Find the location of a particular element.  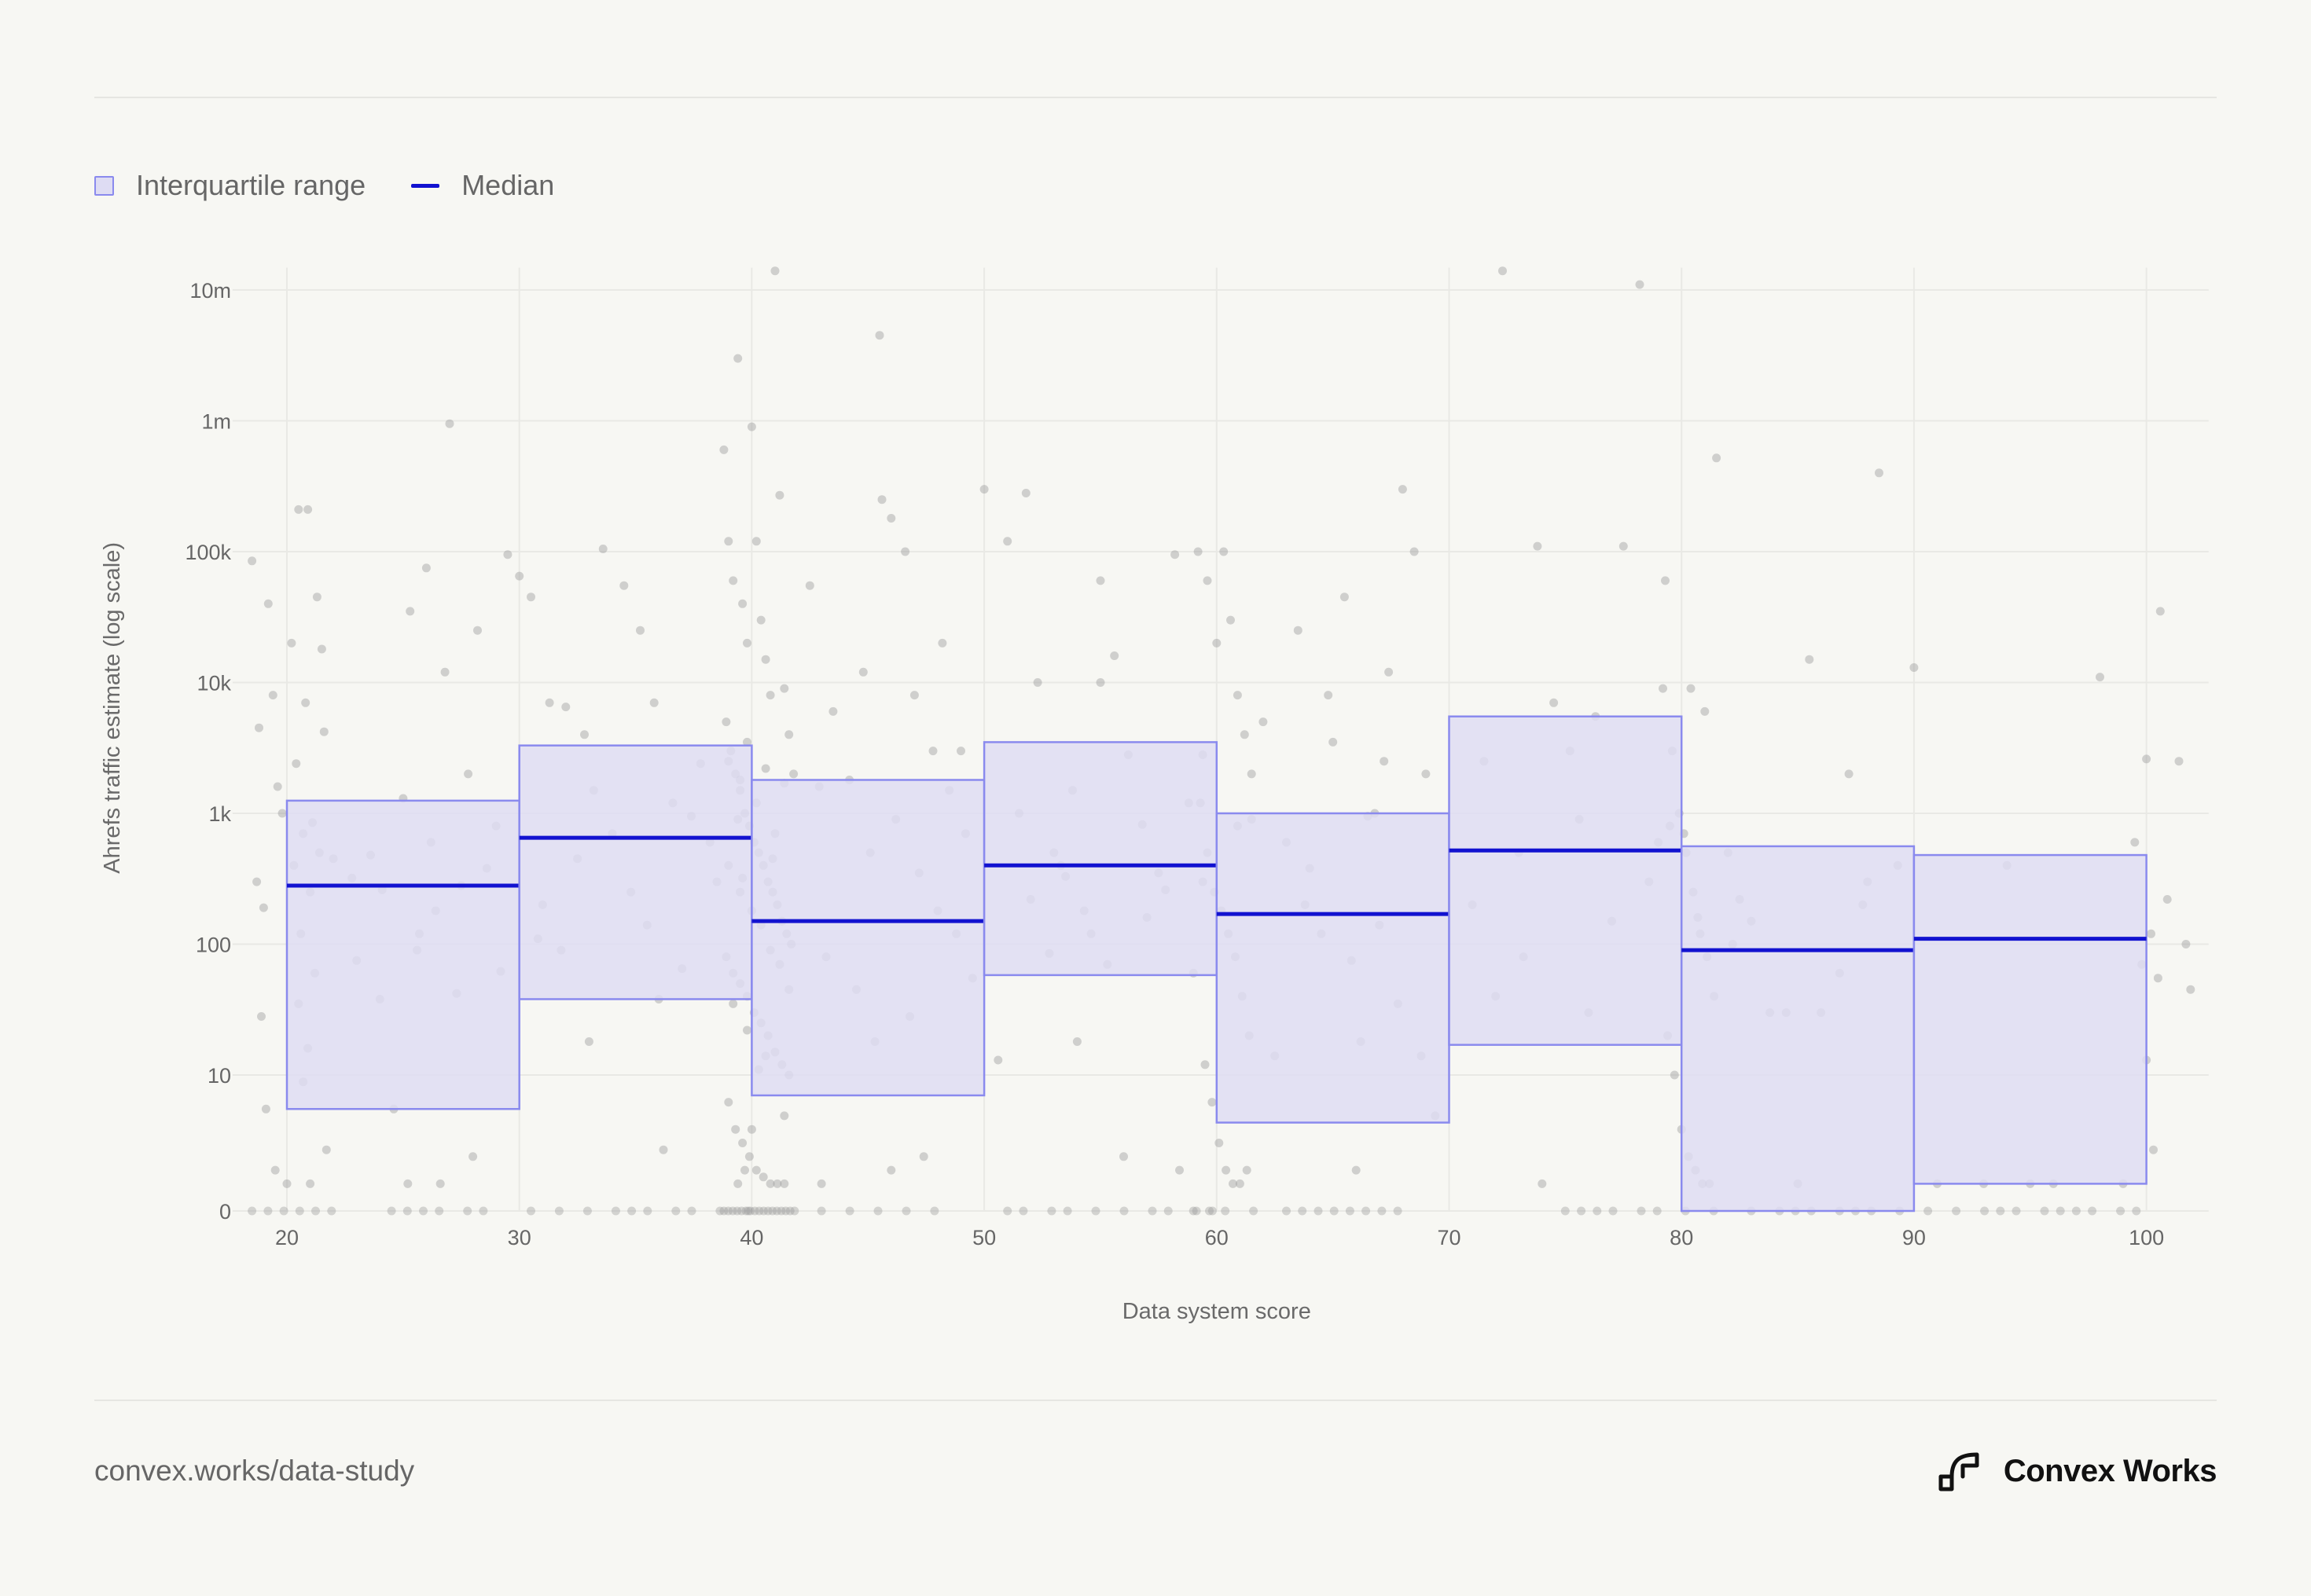

x-tick-label: 40 is located at coordinates (751, 1237).